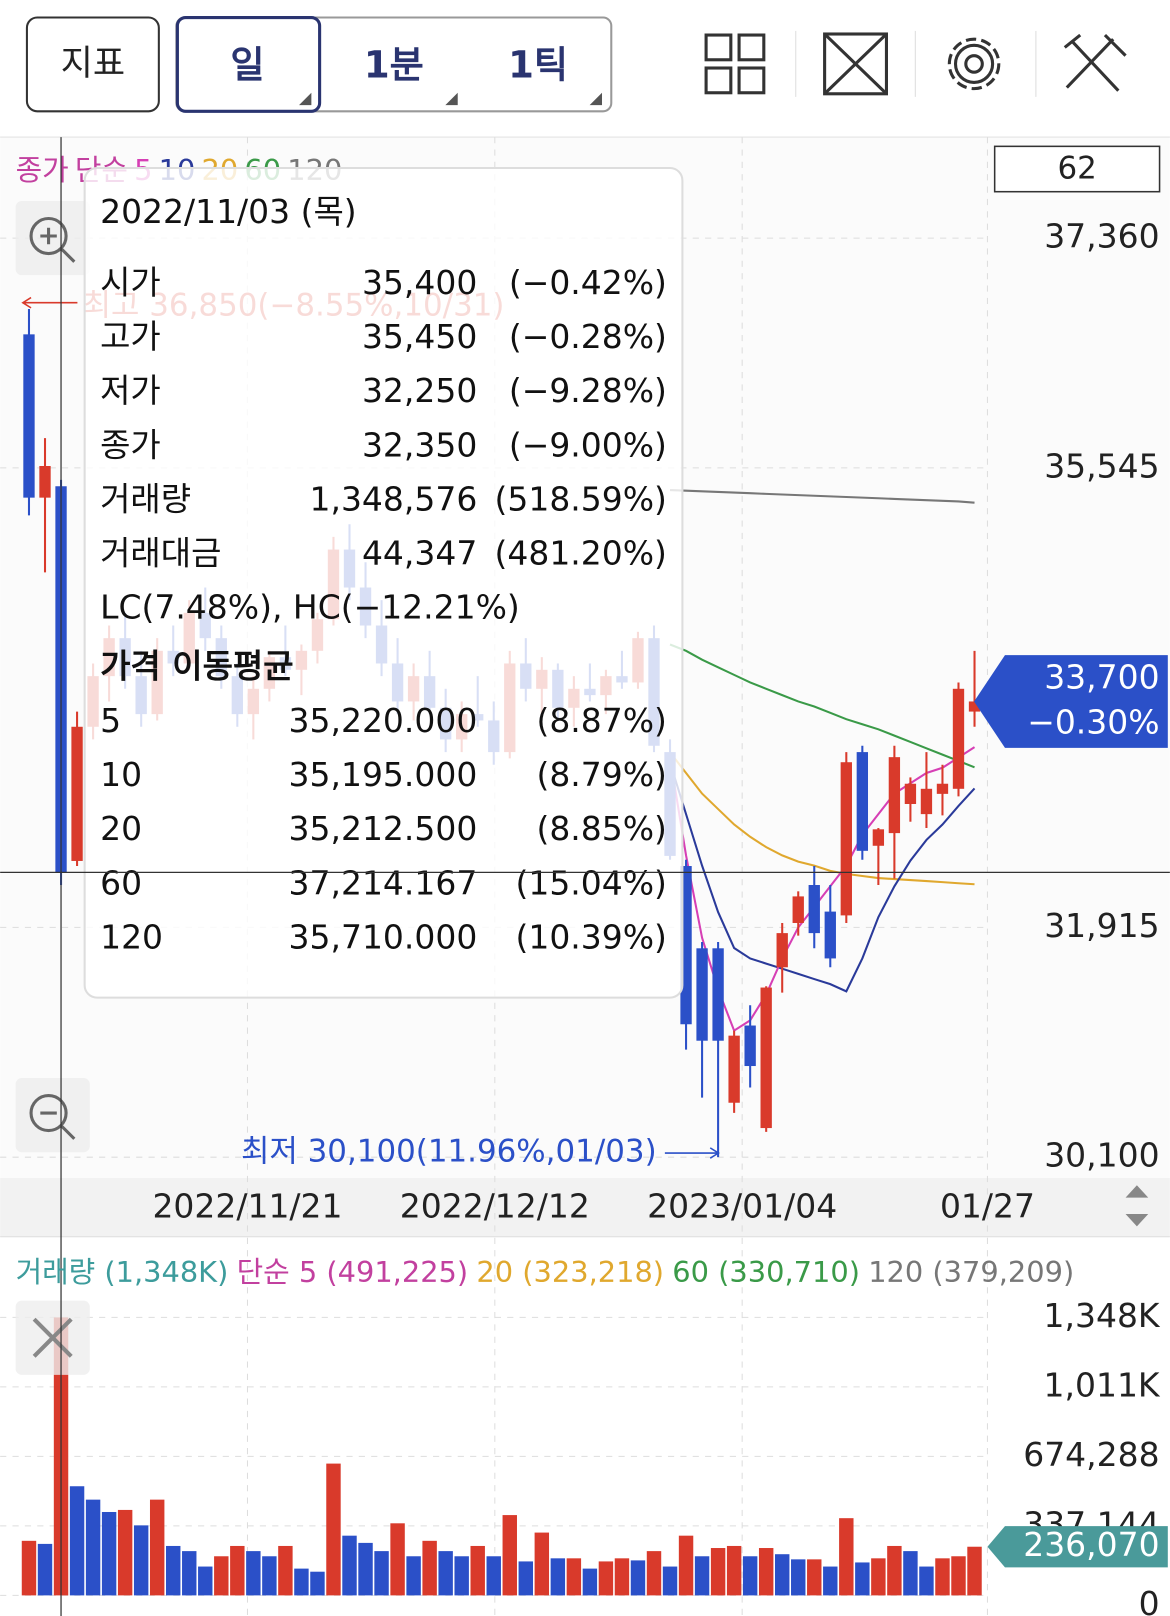 This screenshot has width=1170, height=1616. Describe the element at coordinates (394, 498) in the screenshot. I see `tooltip-value: 1,348,576` at that location.